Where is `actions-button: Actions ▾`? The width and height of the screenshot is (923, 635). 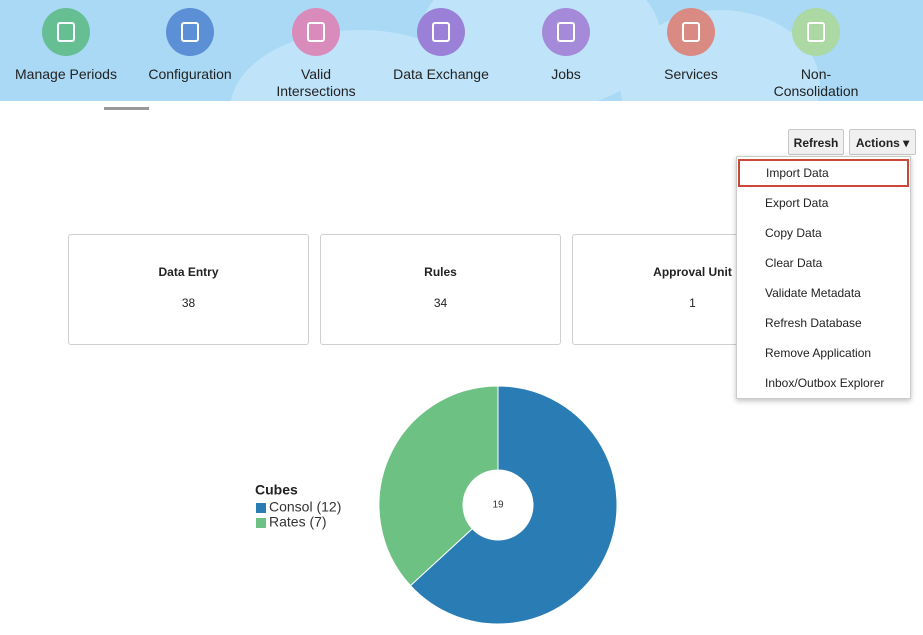 actions-button: Actions ▾ is located at coordinates (882, 142).